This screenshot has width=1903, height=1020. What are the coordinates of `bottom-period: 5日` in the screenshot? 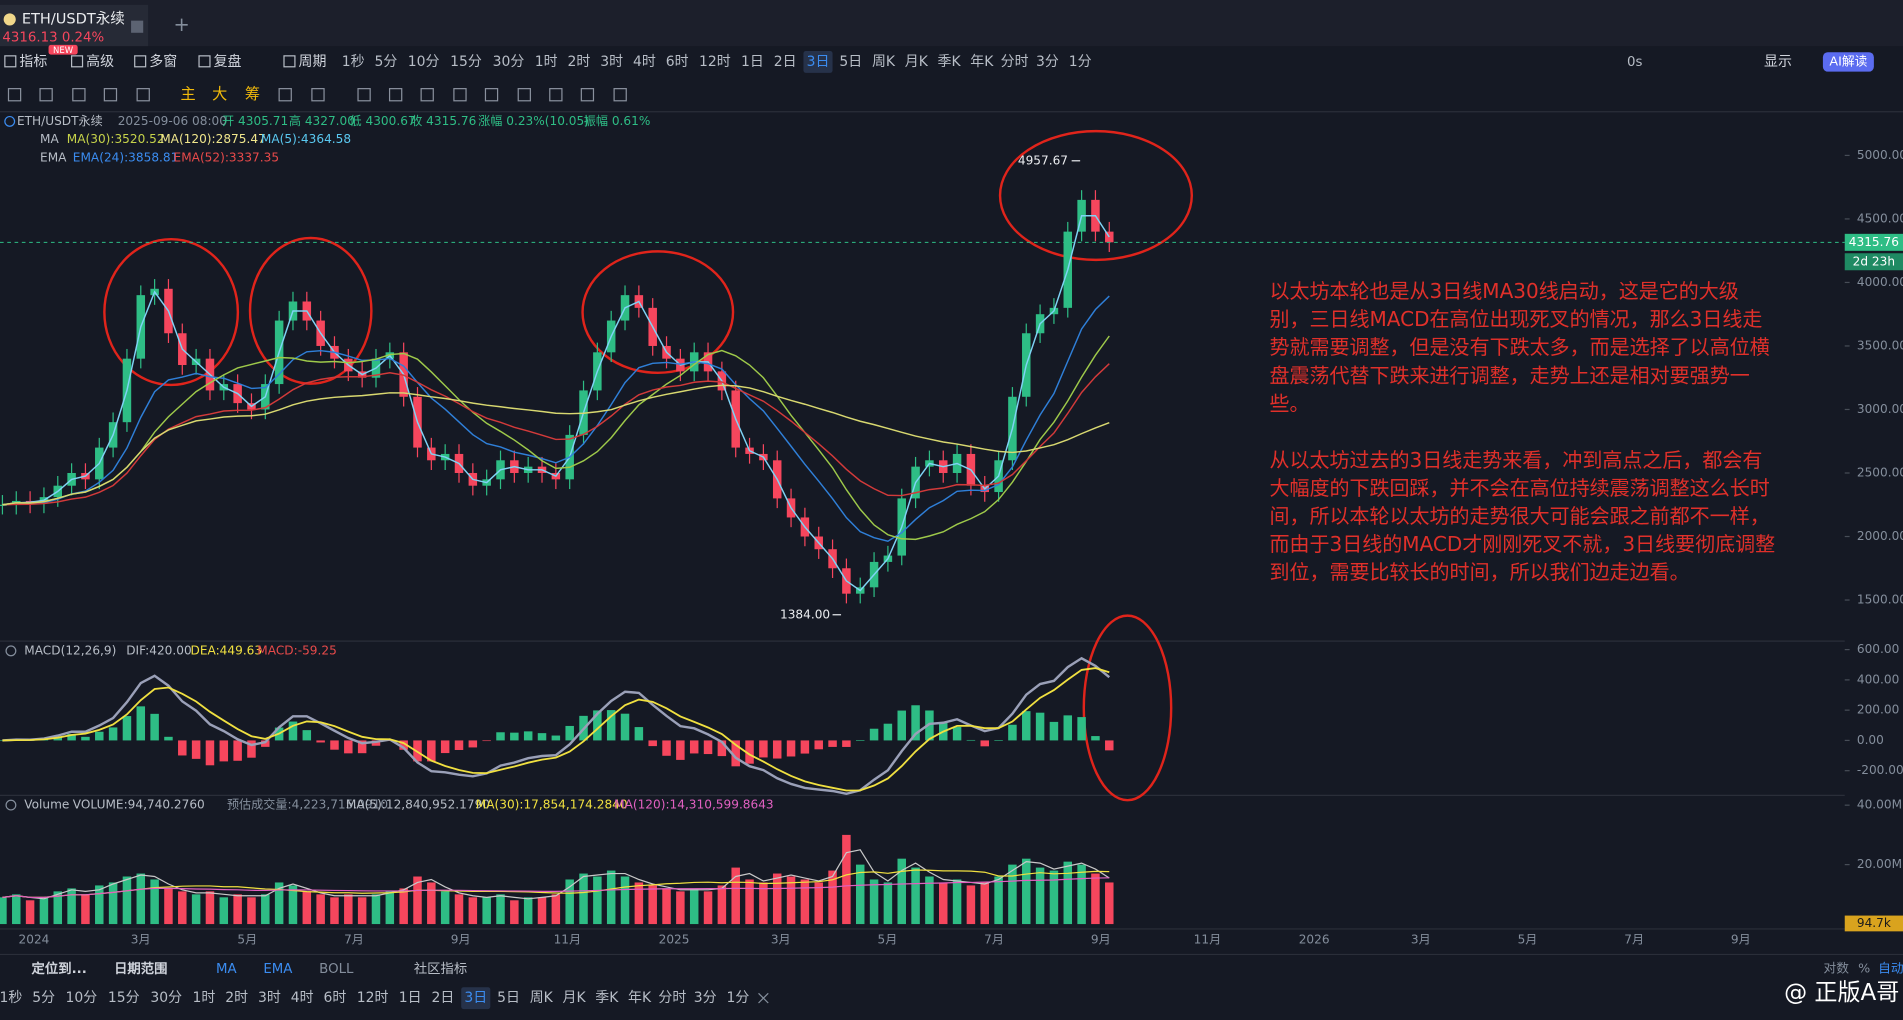 It's located at (508, 998).